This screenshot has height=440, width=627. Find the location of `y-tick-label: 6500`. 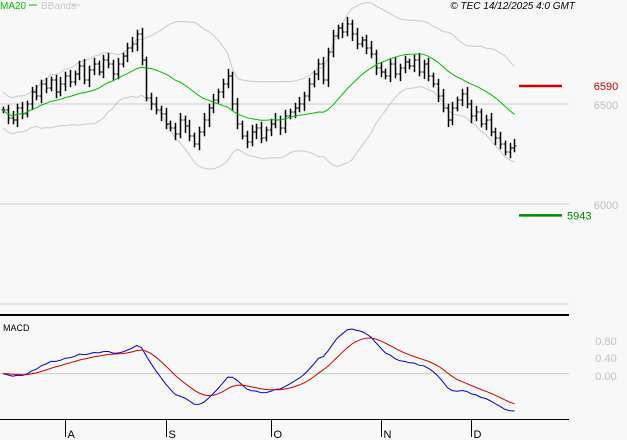

y-tick-label: 6500 is located at coordinates (606, 106).